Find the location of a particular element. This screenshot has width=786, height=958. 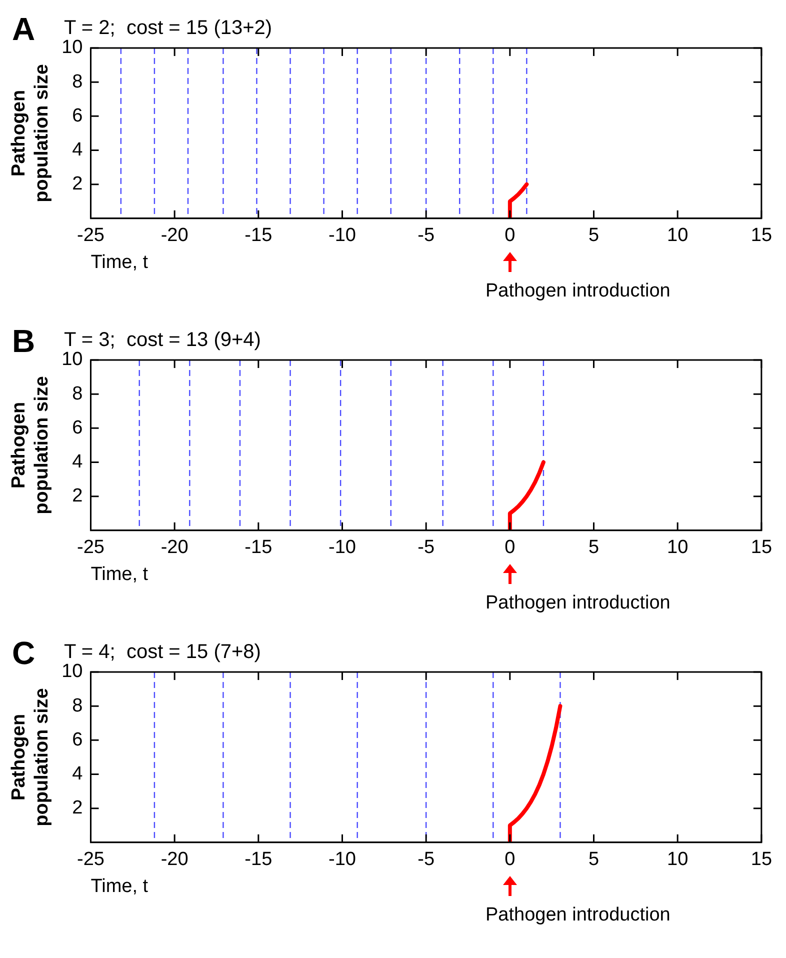

text: B is located at coordinates (24, 341).